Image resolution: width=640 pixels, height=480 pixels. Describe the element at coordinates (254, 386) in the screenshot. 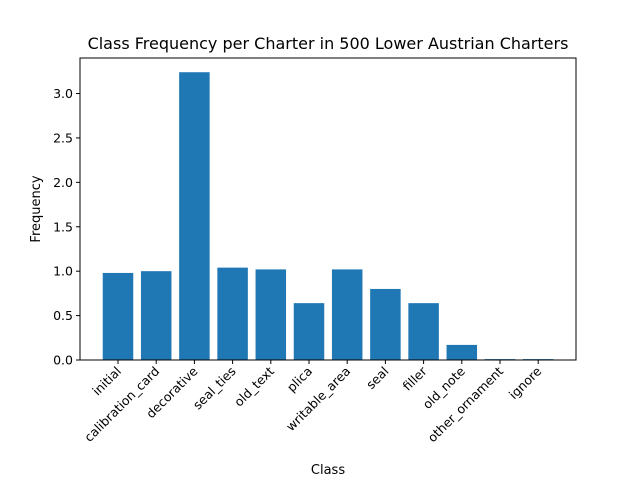

I see `x-tick-label: old_text` at that location.